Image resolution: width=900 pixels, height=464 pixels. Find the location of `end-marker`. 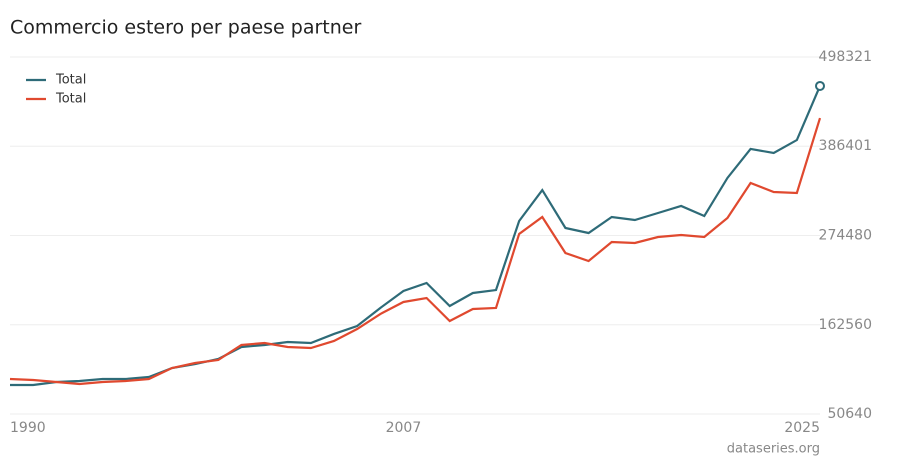

end-marker is located at coordinates (820, 85).